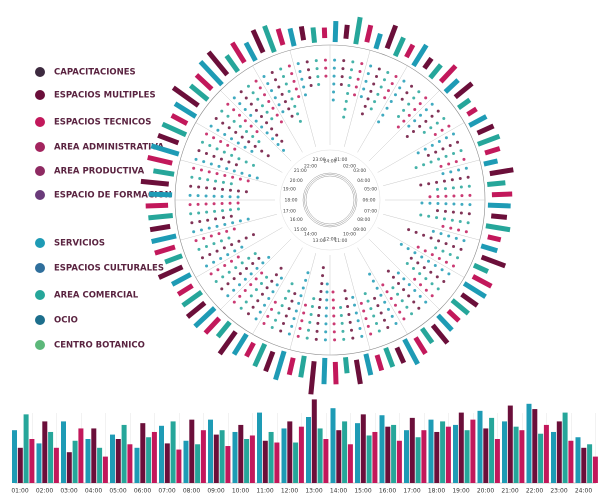 This screenshot has height=495, width=601. I want to click on hour-label: 21:00, so click(300, 171).